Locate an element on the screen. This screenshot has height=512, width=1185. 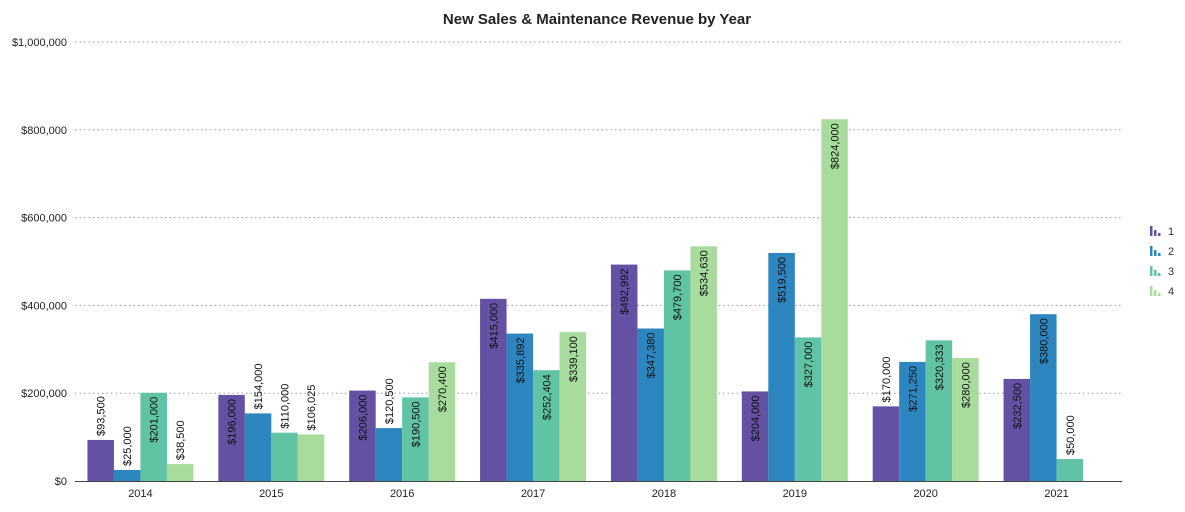
y-tick-label: $0 is located at coordinates (61, 482).